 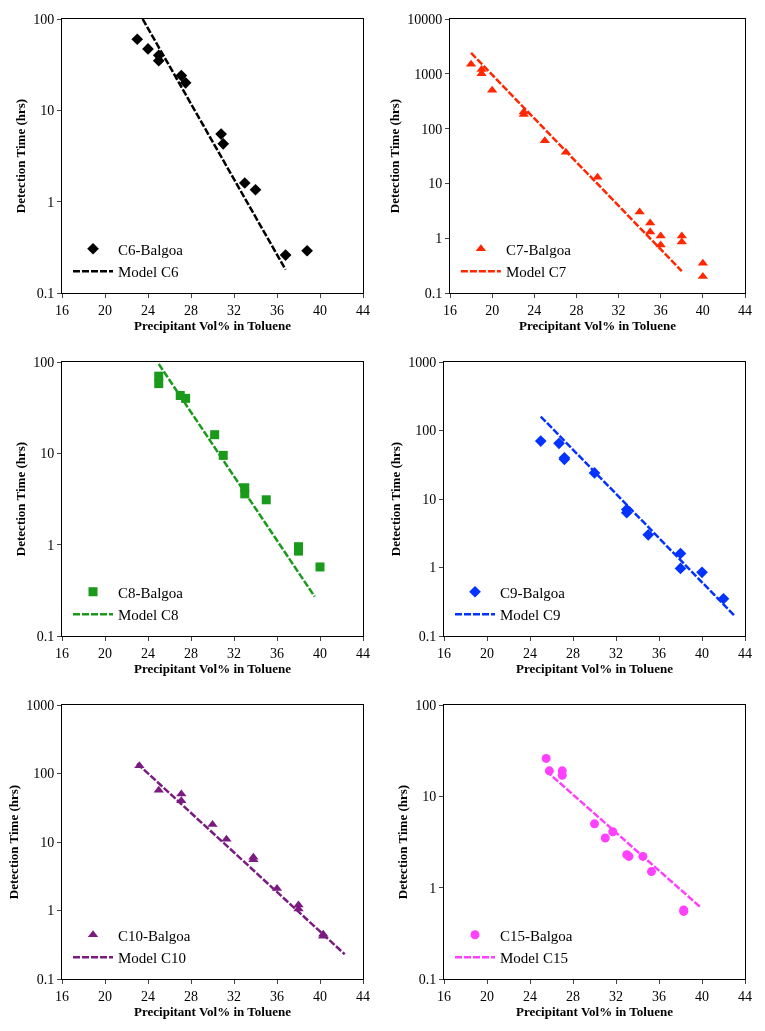 What do you see at coordinates (530, 615) in the screenshot?
I see `legend-label: Model C9` at bounding box center [530, 615].